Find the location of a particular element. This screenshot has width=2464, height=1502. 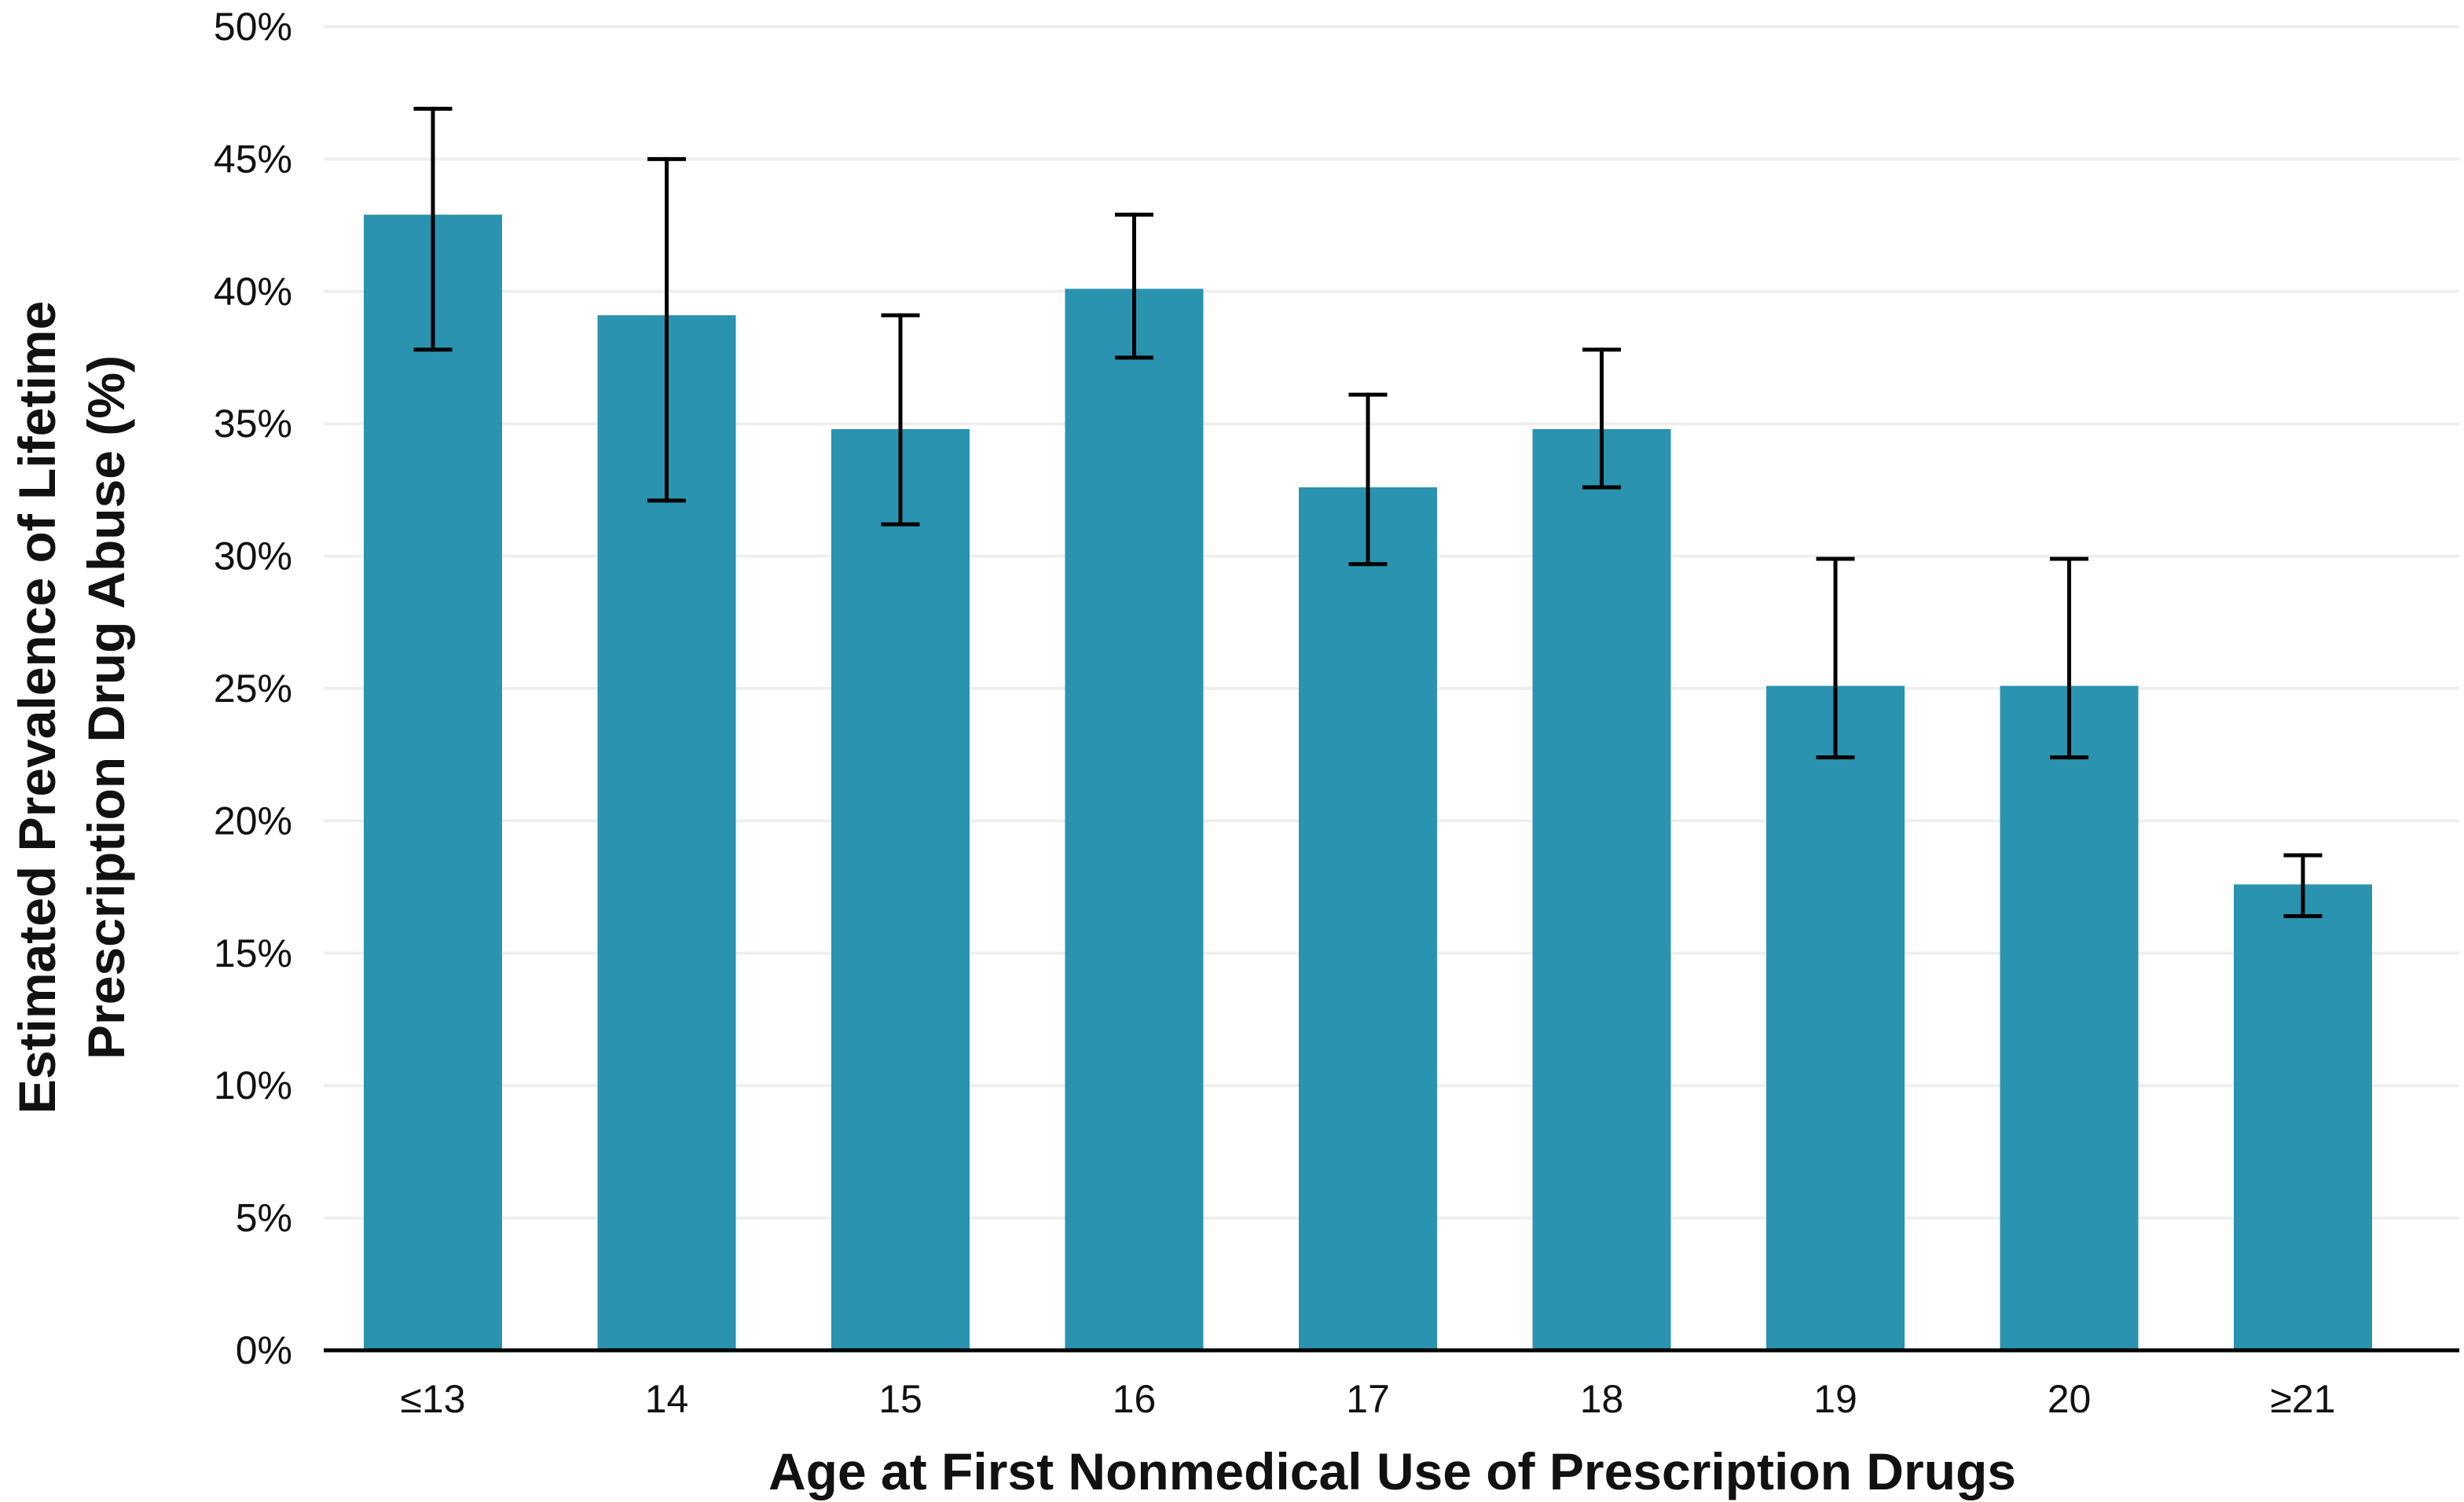

x-tick-label: 14 is located at coordinates (667, 1399).